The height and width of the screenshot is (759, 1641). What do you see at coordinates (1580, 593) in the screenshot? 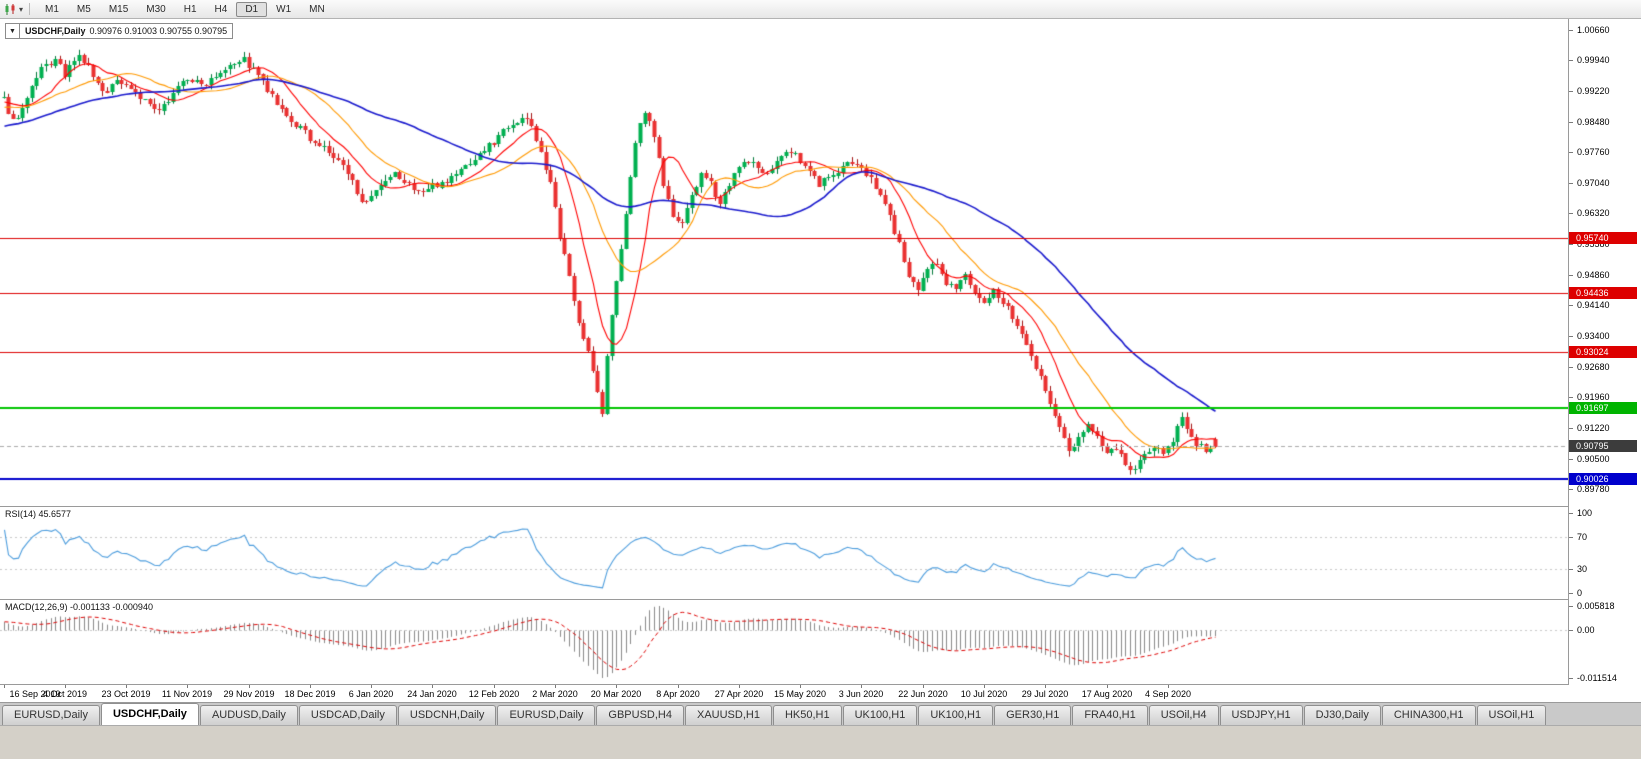
I see `rsi-tick-label: 0` at bounding box center [1580, 593].